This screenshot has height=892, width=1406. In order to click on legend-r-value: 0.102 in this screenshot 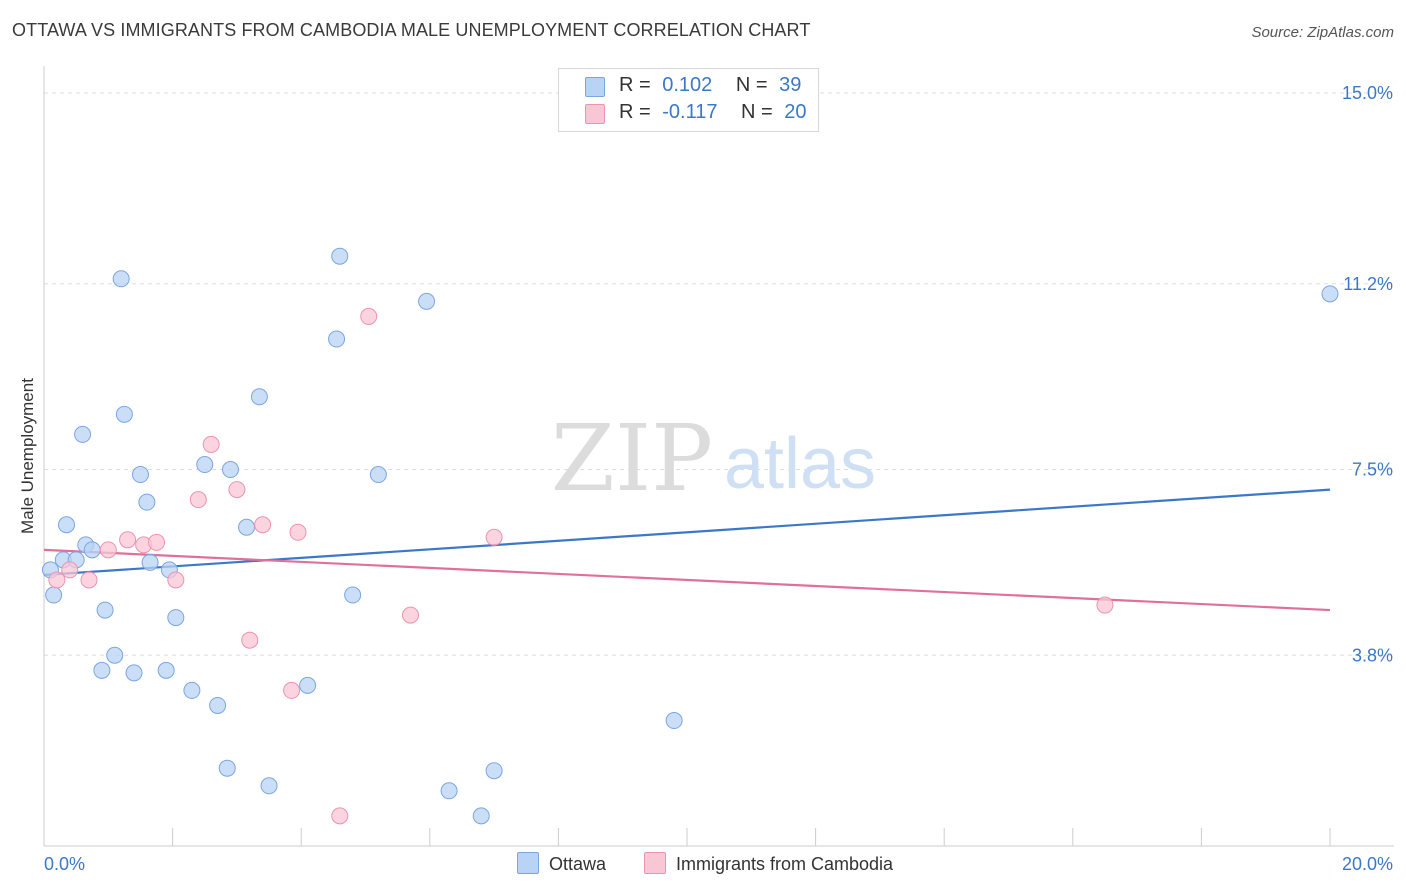, I will do `click(687, 85)`.